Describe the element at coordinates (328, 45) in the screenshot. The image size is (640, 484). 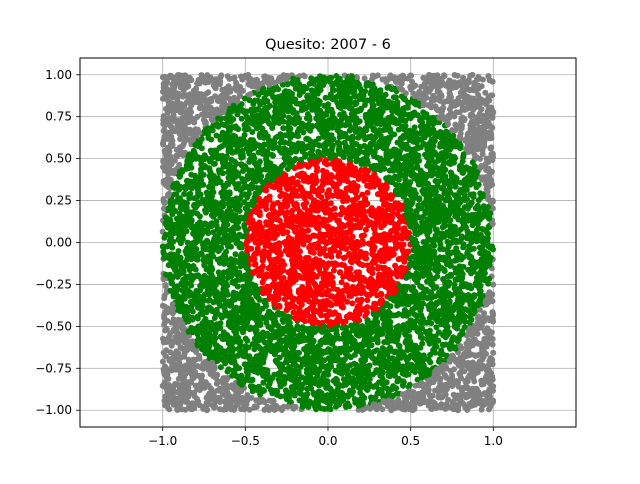
I see `chart-title: Quesito: 2007 - 6` at that location.